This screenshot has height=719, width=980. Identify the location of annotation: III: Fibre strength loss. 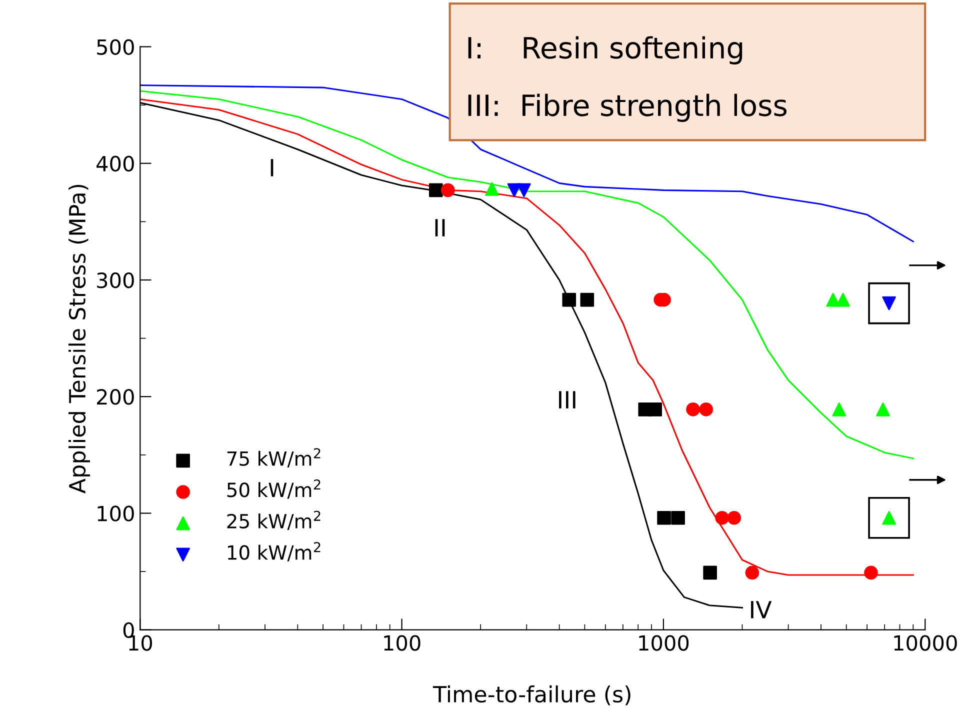
(627, 108).